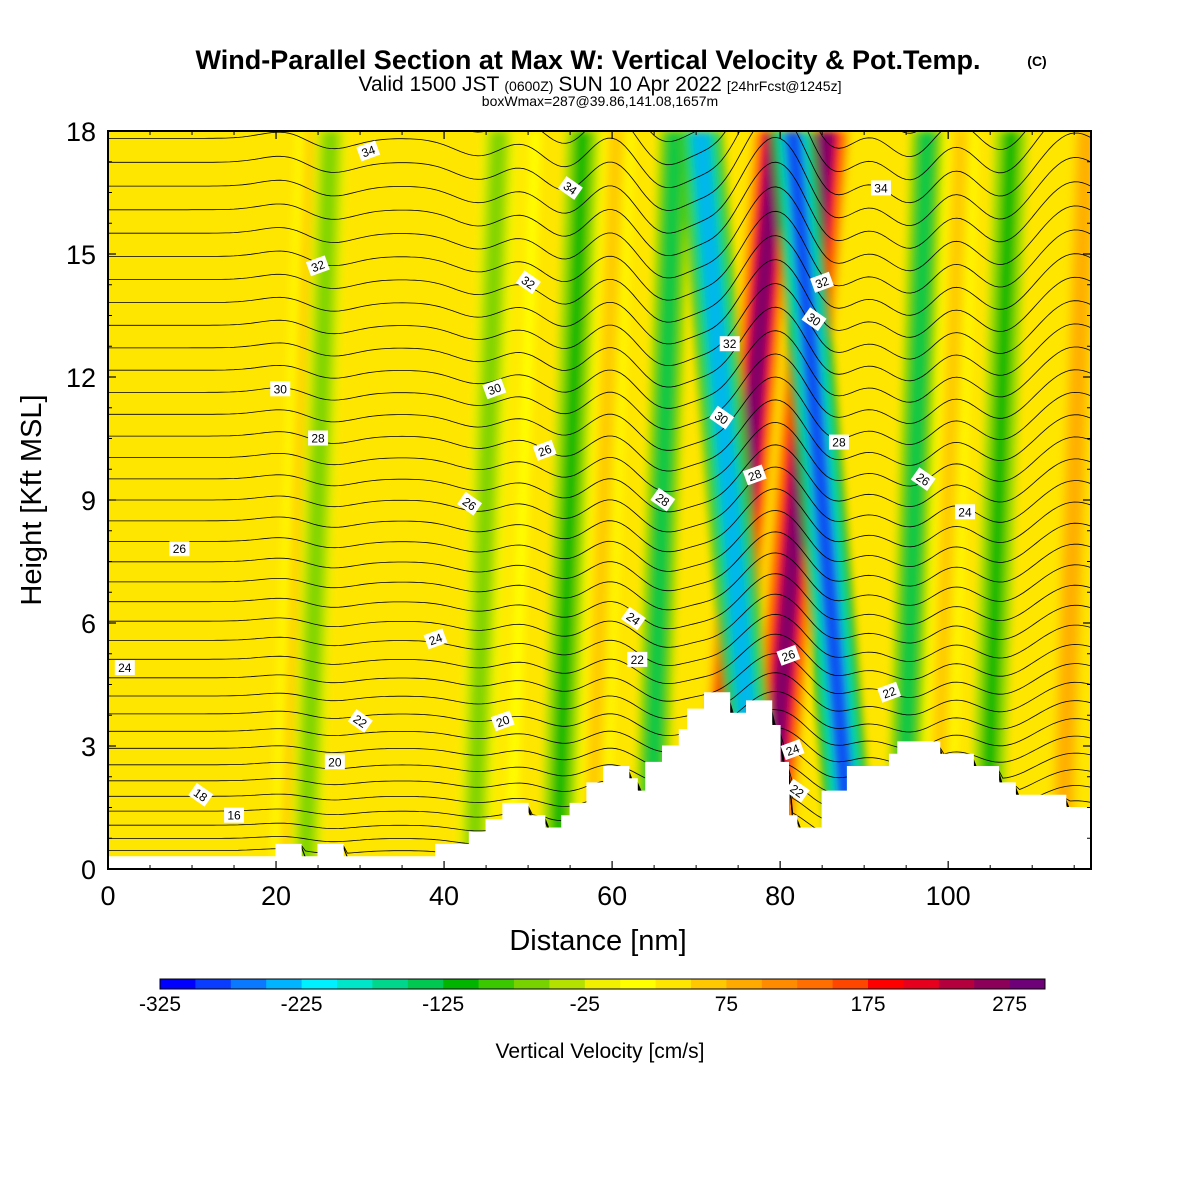 The width and height of the screenshot is (1200, 1200). Describe the element at coordinates (600, 101) in the screenshot. I see `subtitle-box-wmax: boxWmax=287@39.86,141.08,1657m` at that location.